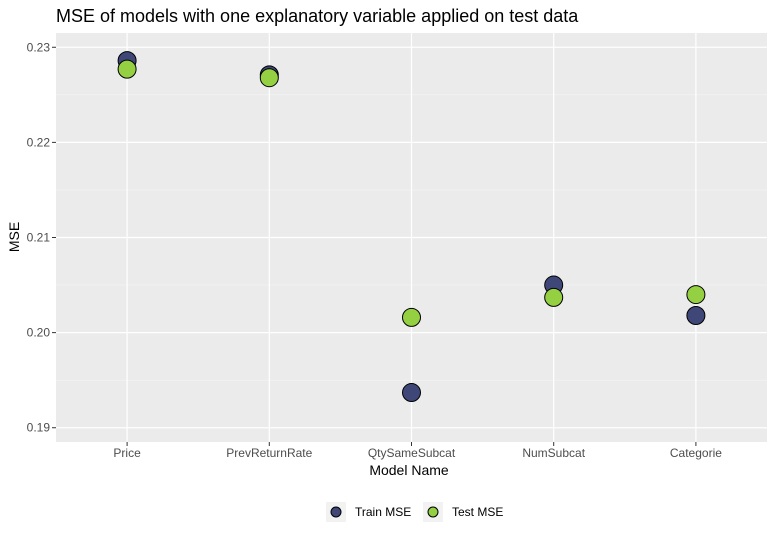 This screenshot has width=772, height=538. Describe the element at coordinates (412, 453) in the screenshot. I see `x-tick-label: QtySameSubcat` at that location.